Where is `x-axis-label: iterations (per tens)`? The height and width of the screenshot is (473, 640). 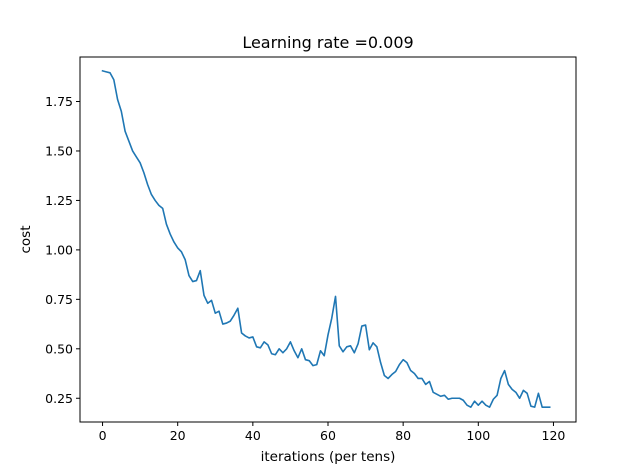
x-axis-label: iterations (per tens) is located at coordinates (328, 457).